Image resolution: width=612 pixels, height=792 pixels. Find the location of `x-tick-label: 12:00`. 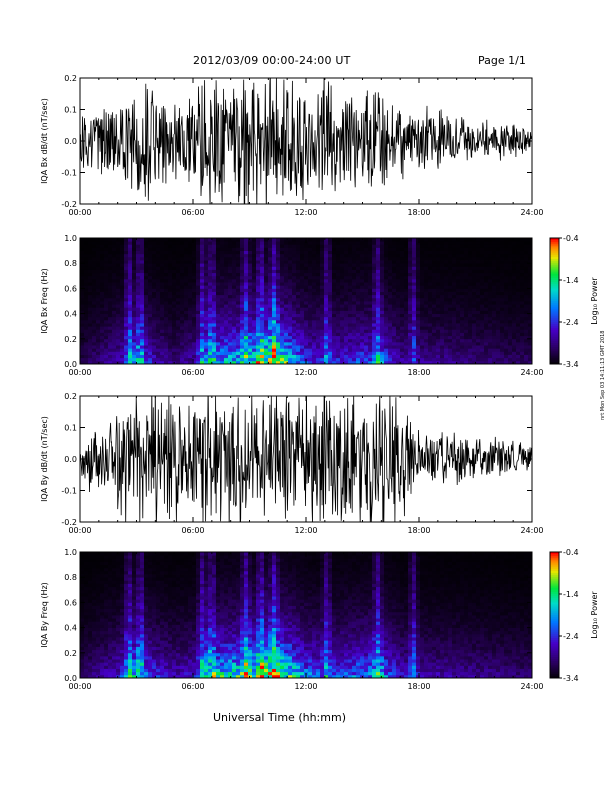

x-tick-label: 12:00 is located at coordinates (305, 372).